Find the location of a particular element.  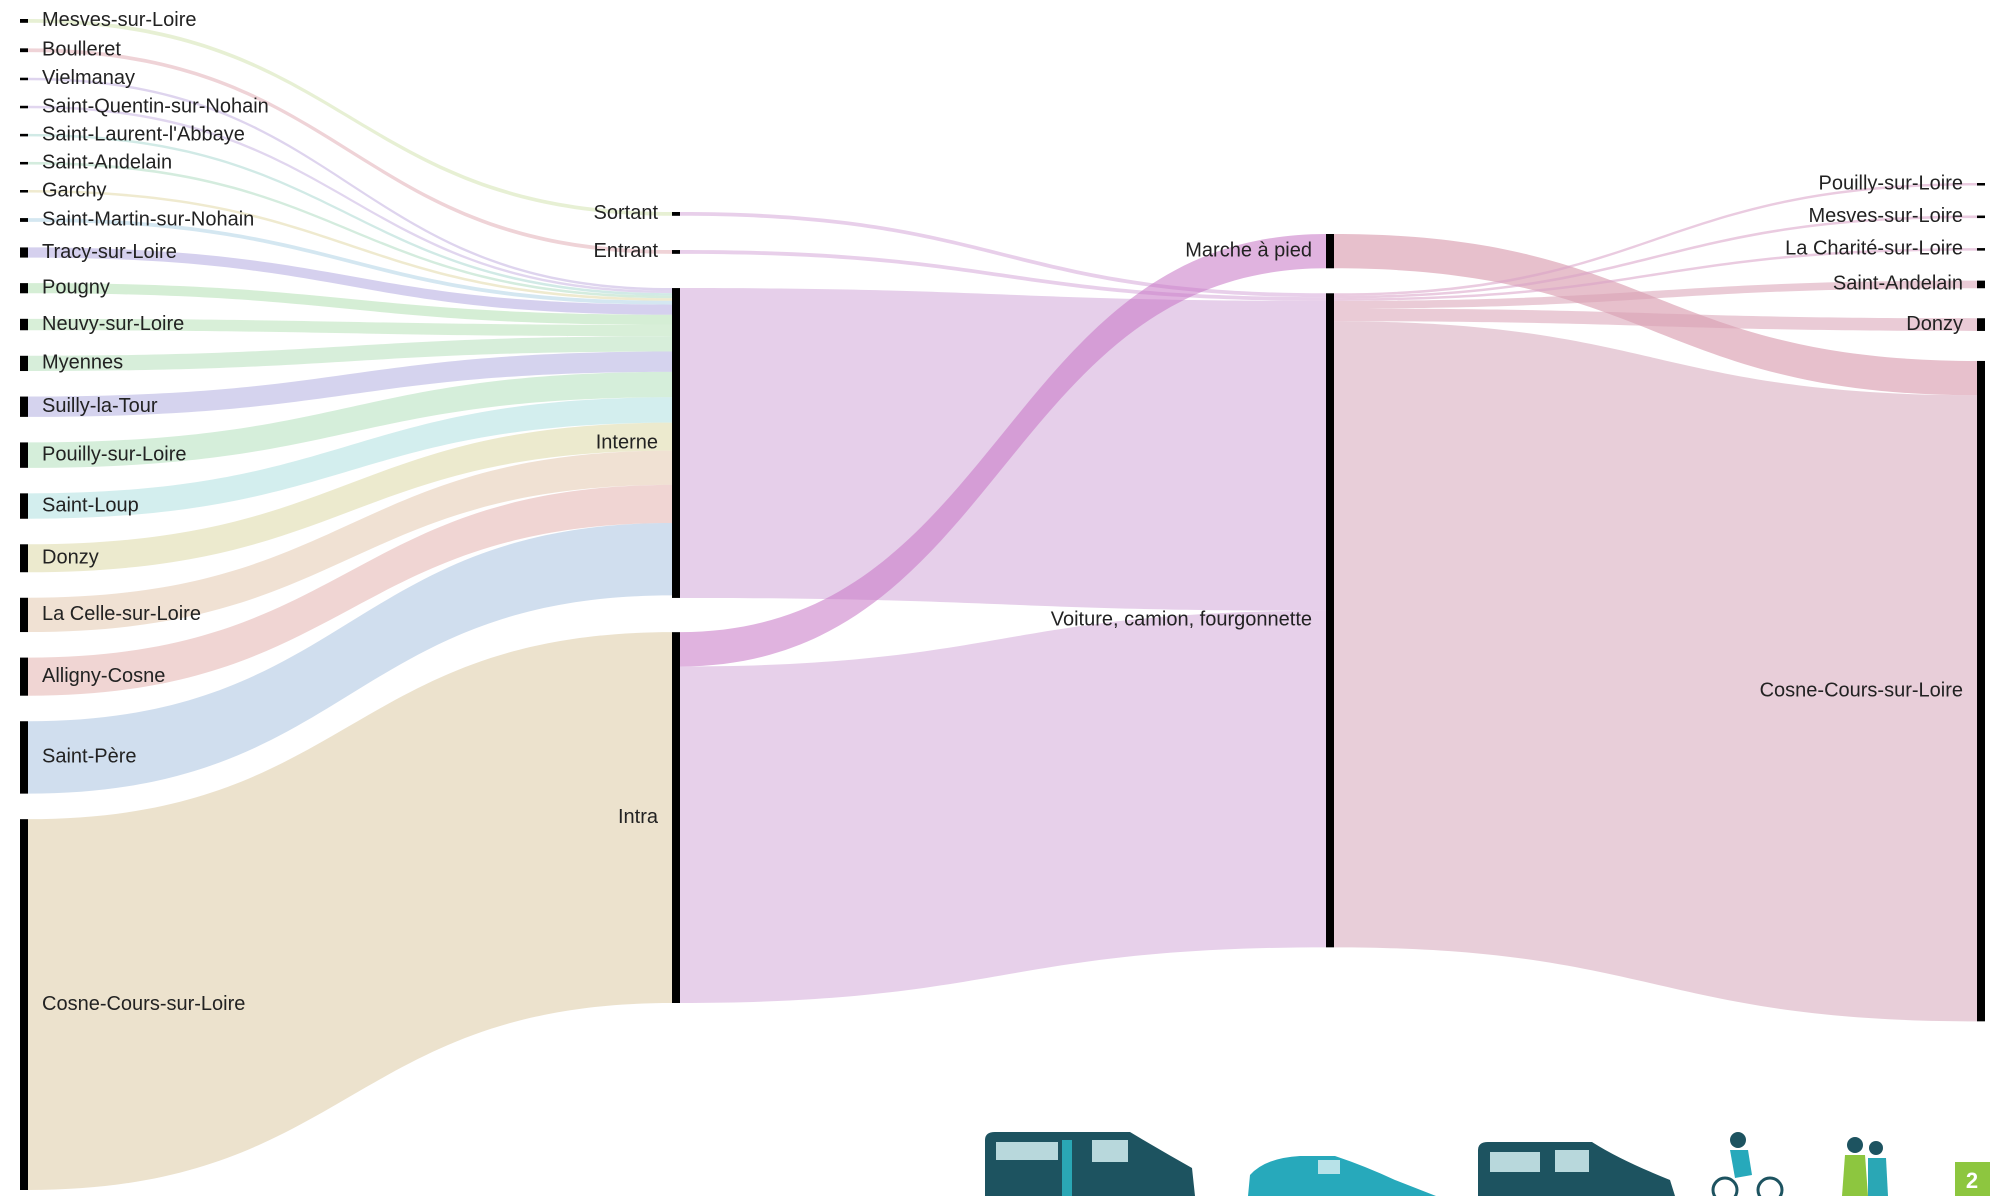

pedestrian-icon is located at coordinates (1865, 1166).